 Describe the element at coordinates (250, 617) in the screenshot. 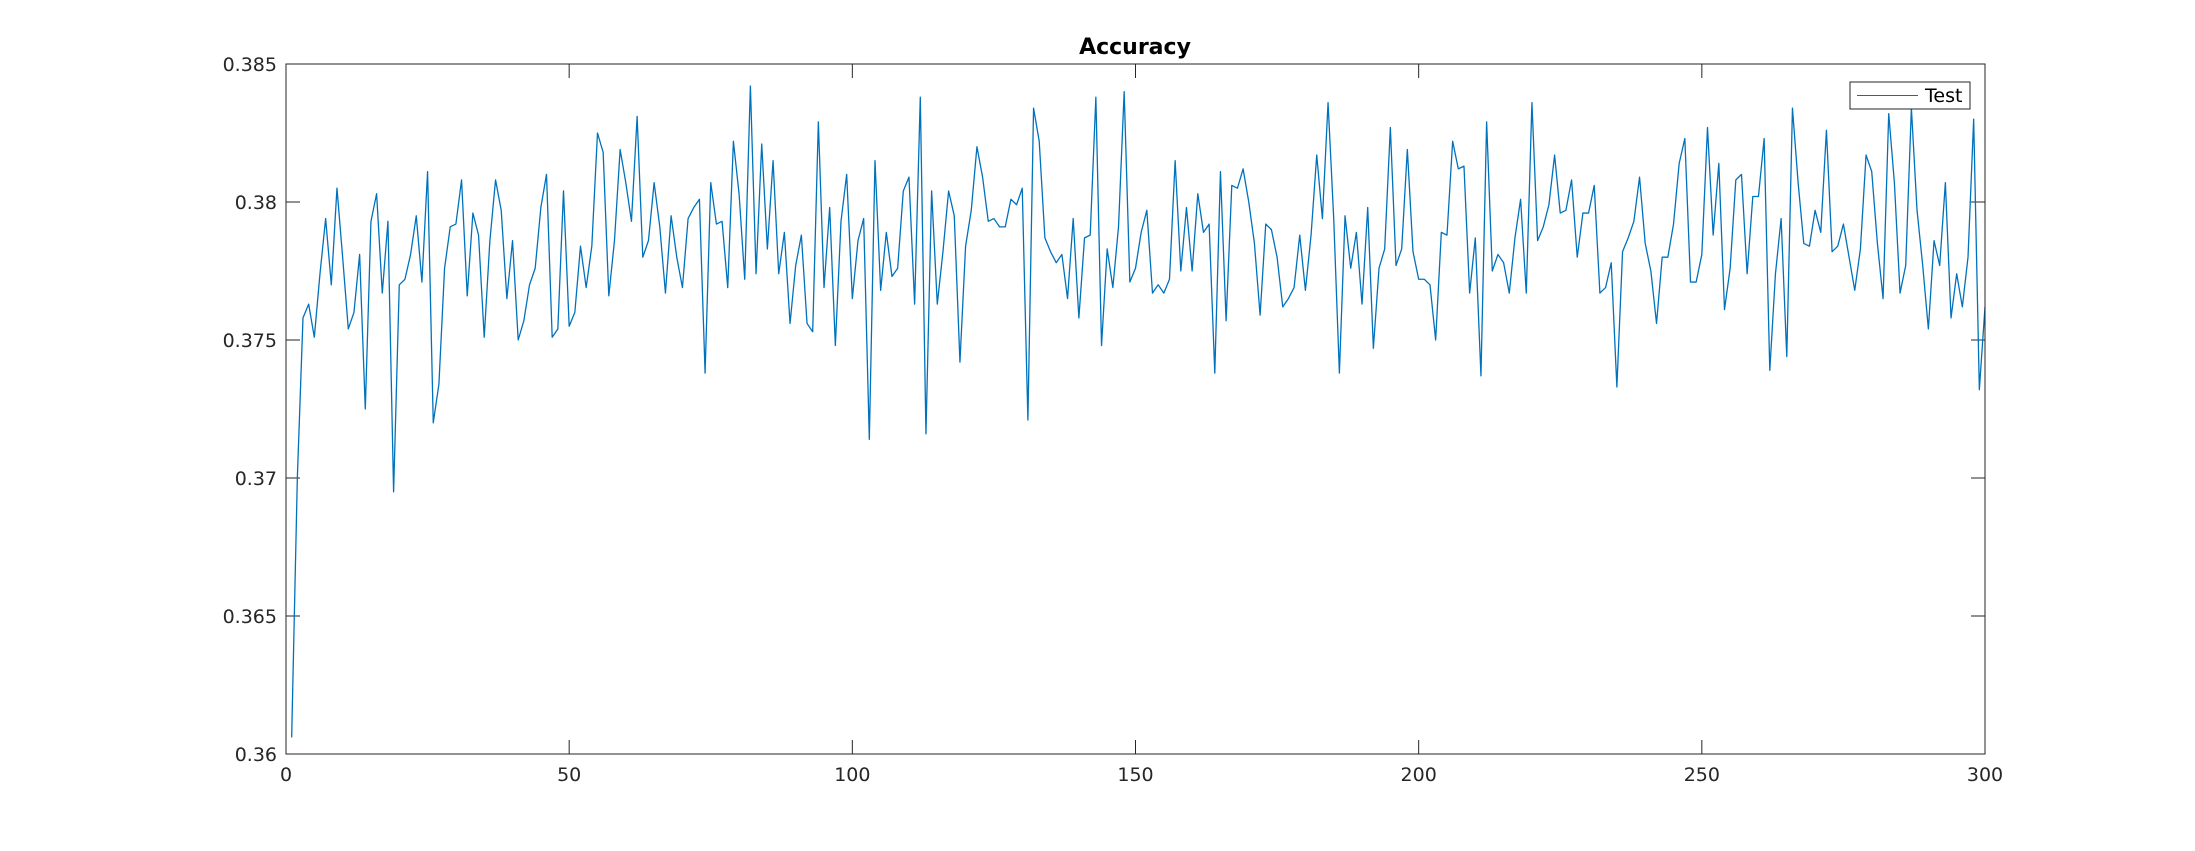

I see `y-tick-label: 0.365` at that location.